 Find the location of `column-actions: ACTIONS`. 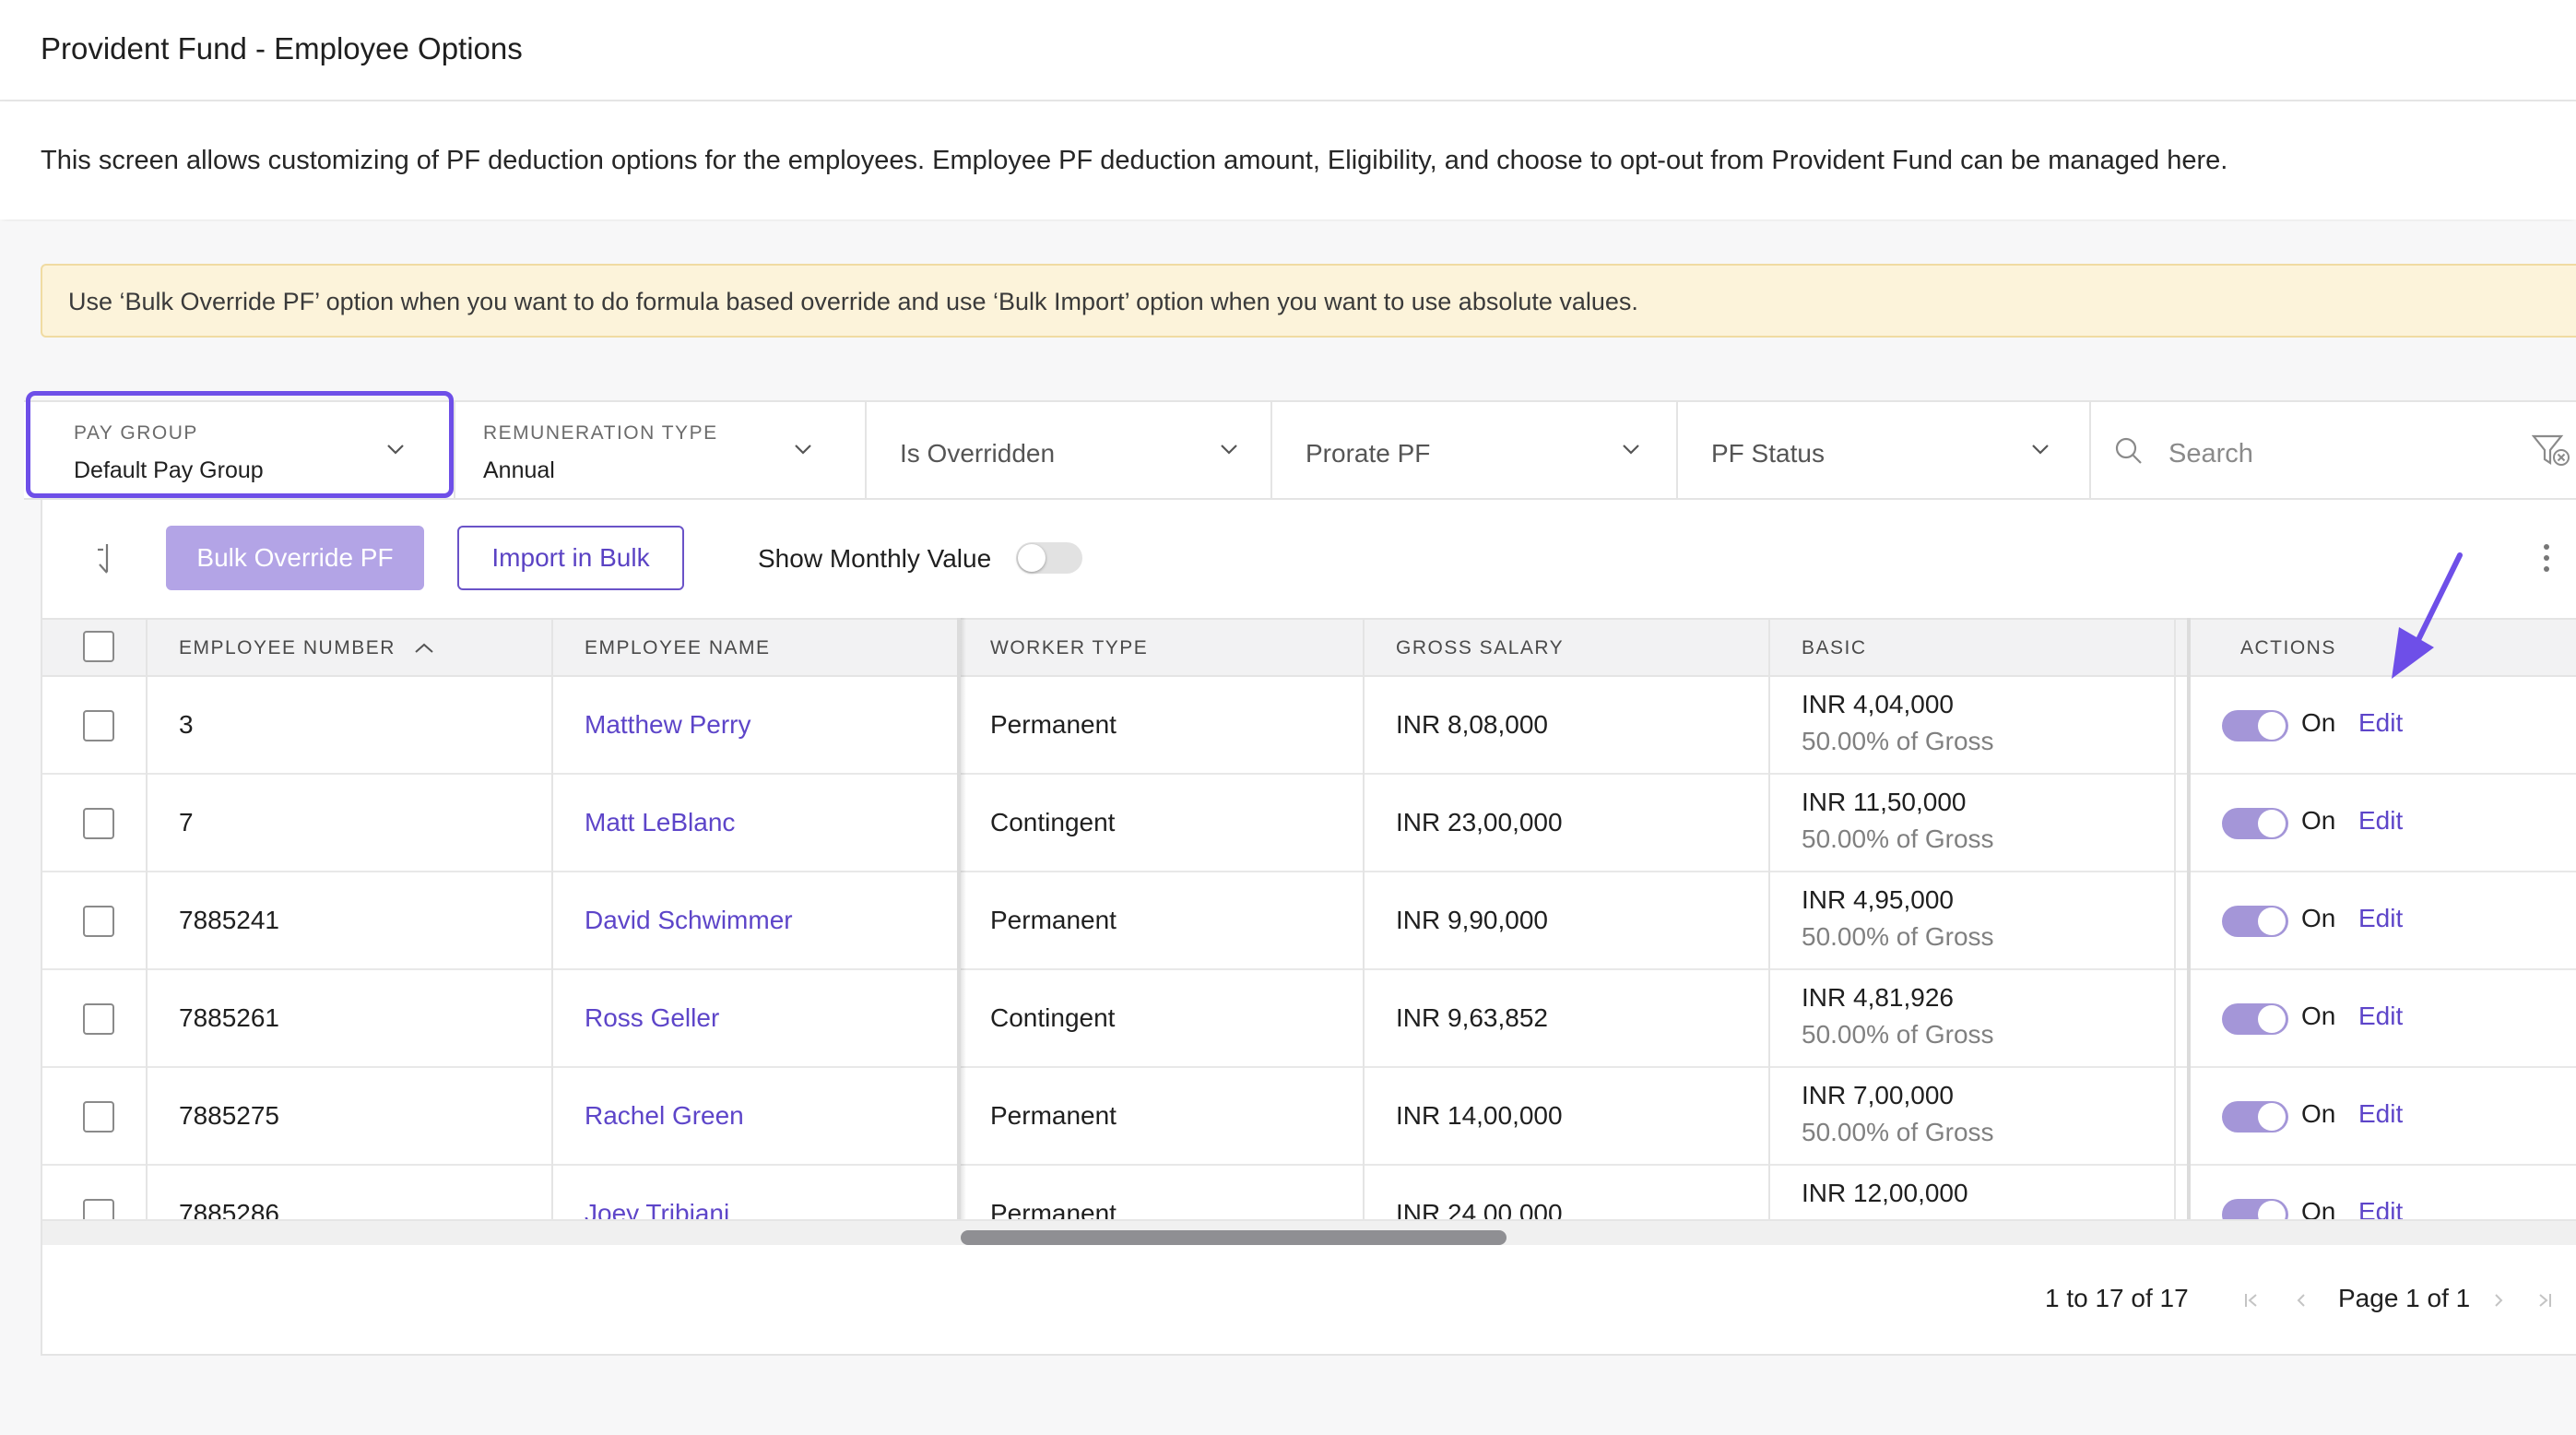

column-actions: ACTIONS is located at coordinates (2288, 647).